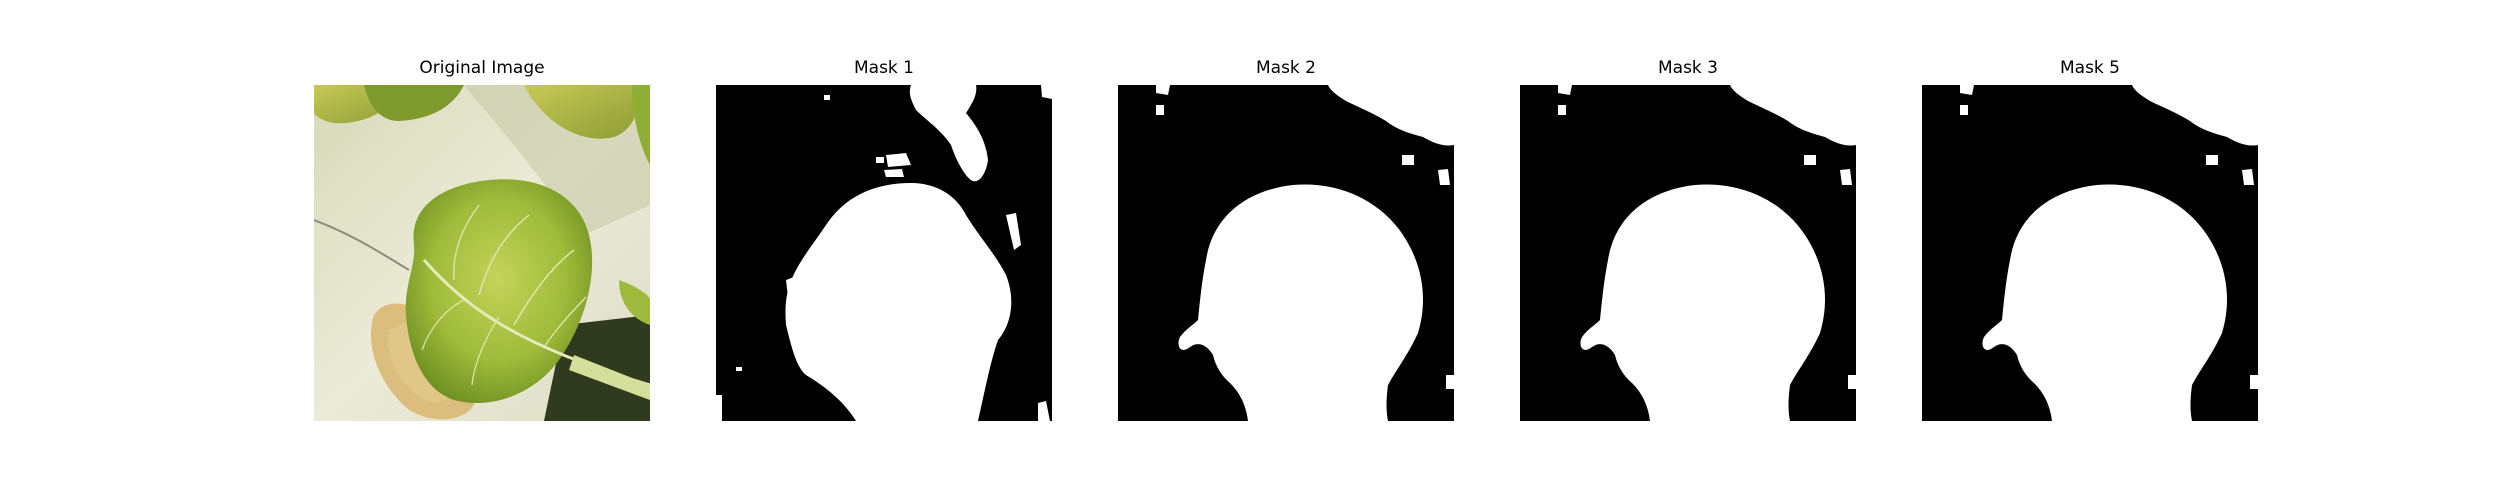 The width and height of the screenshot is (2500, 500). Describe the element at coordinates (641, 125) in the screenshot. I see `right-edge-leaf` at that location.